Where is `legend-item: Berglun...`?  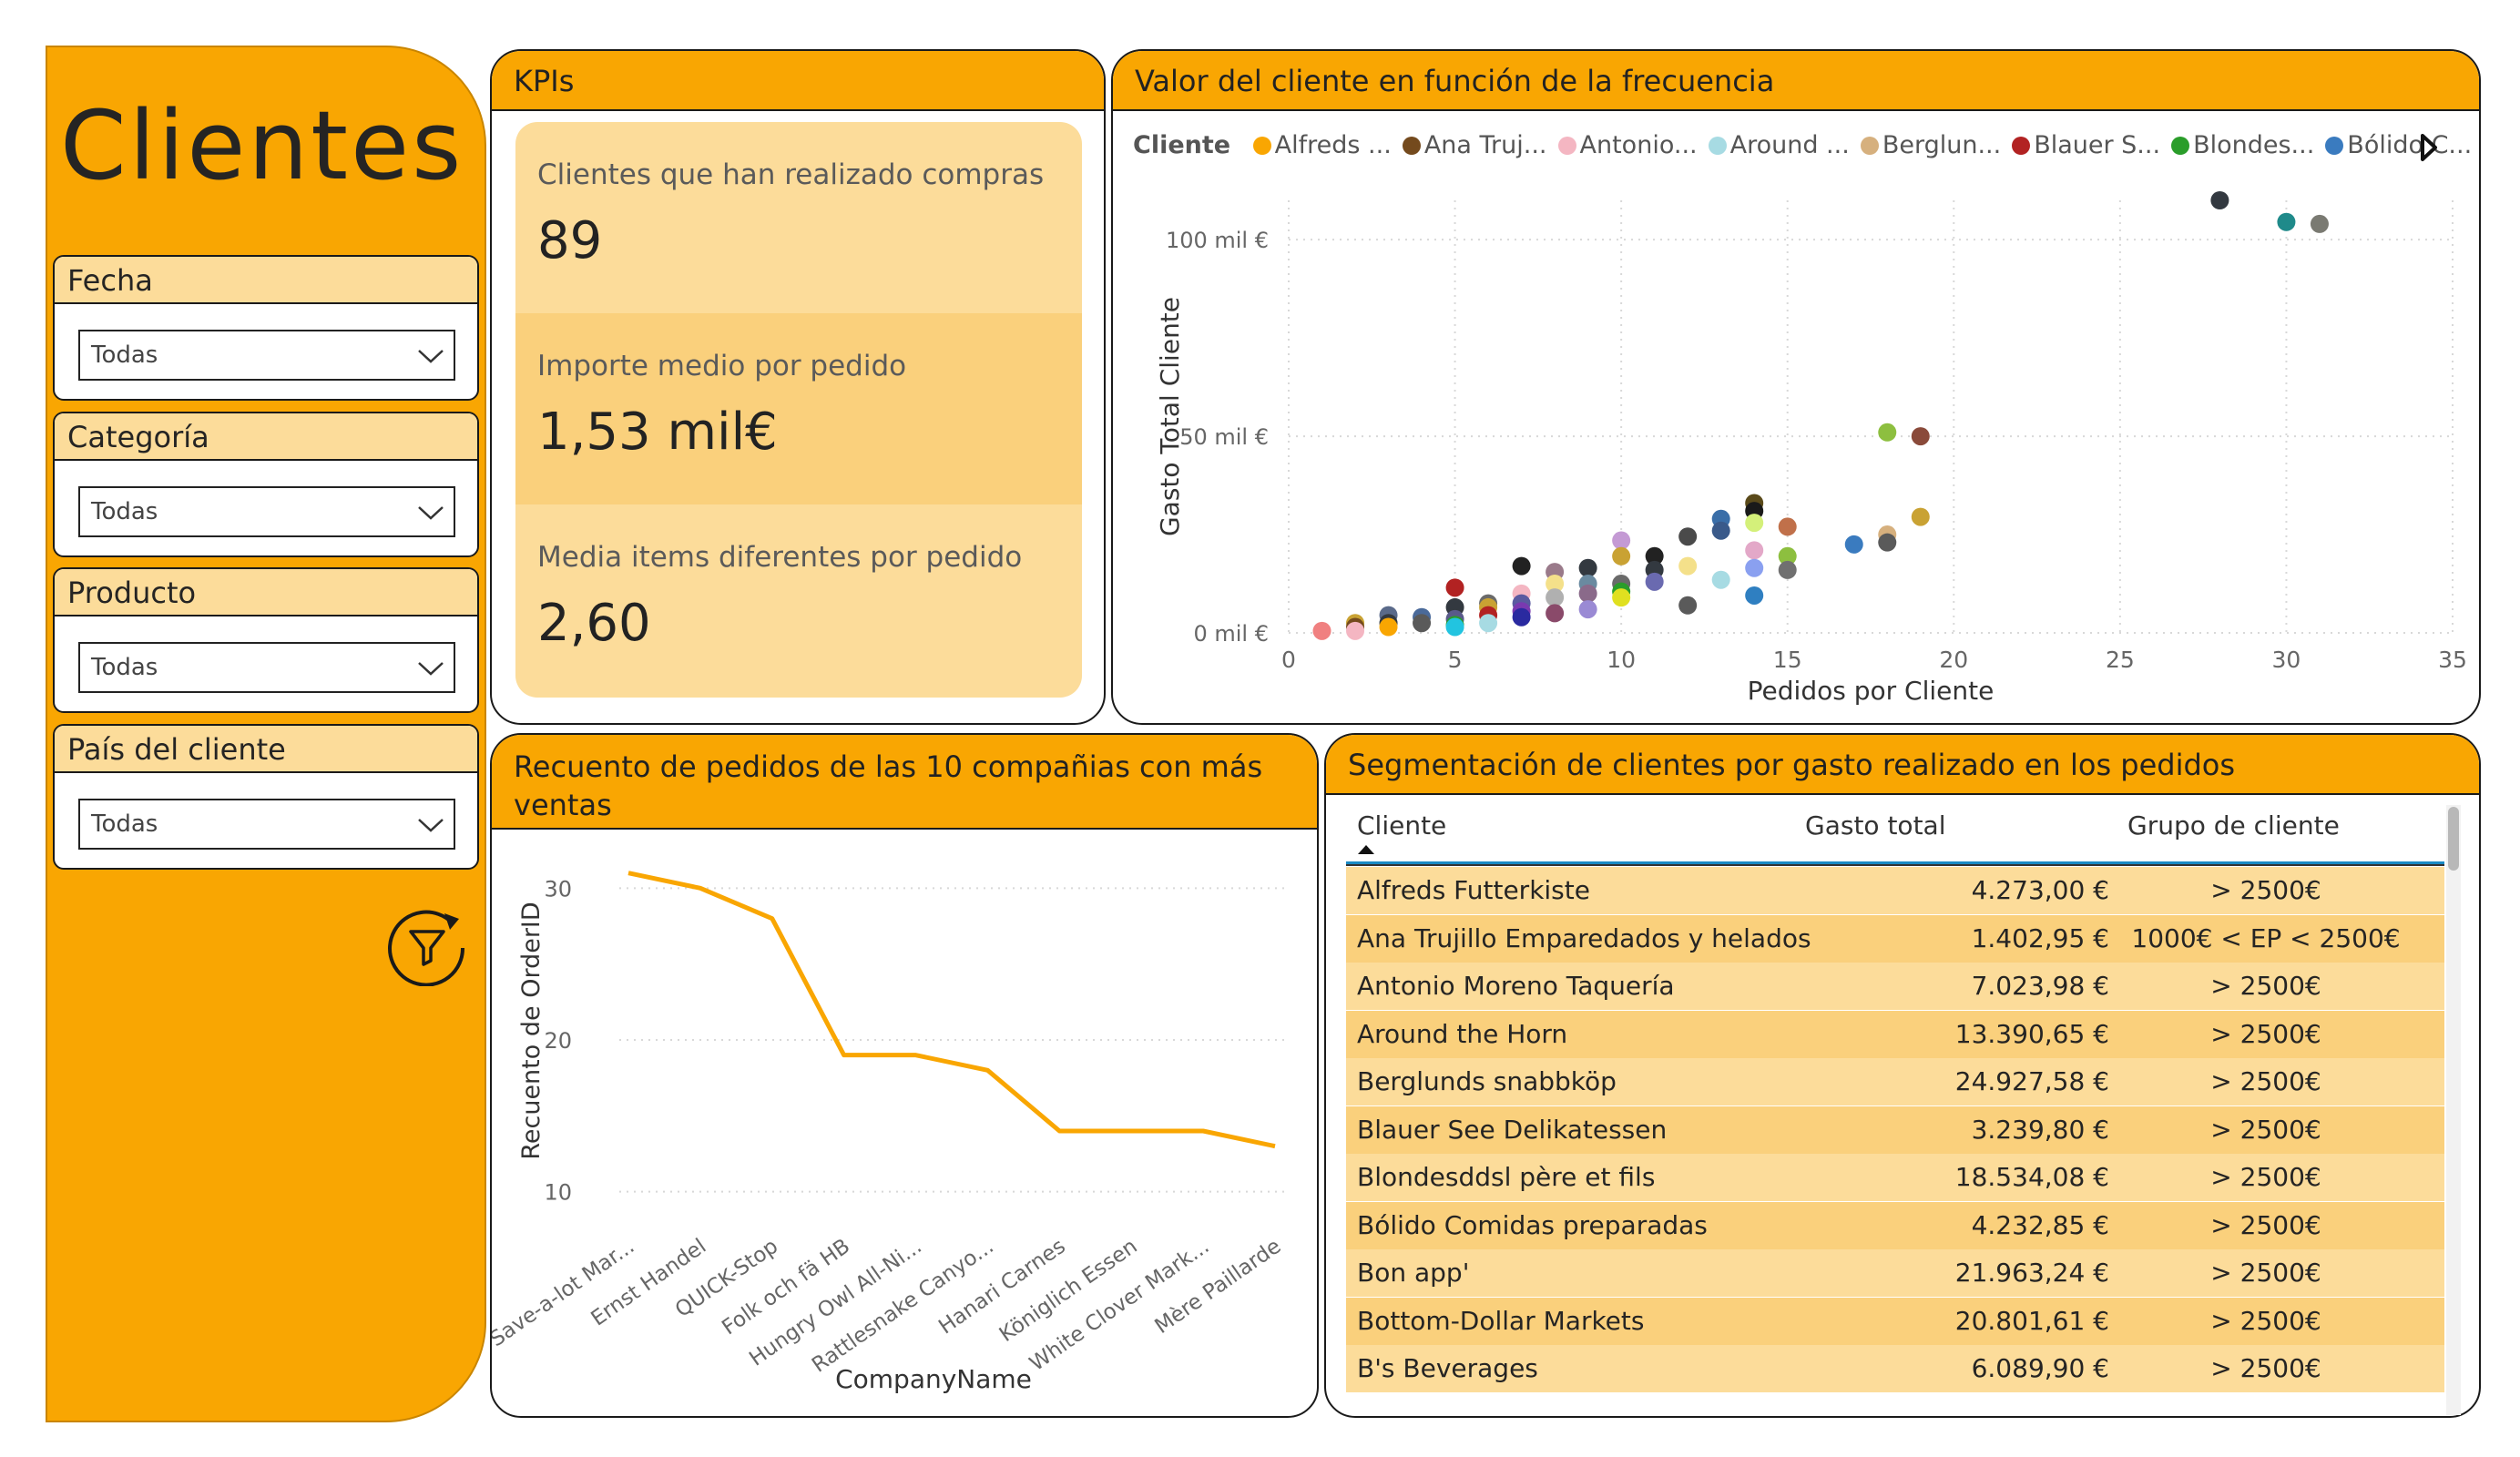 legend-item: Berglun... is located at coordinates (1931, 145).